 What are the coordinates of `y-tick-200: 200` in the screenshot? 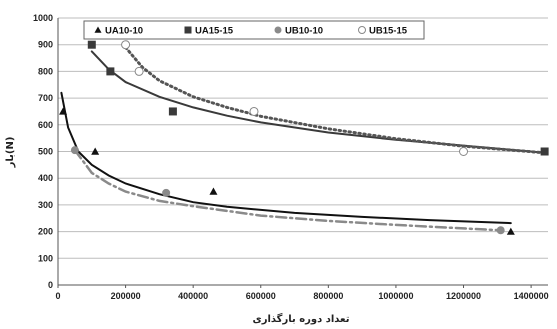 It's located at (45, 232).